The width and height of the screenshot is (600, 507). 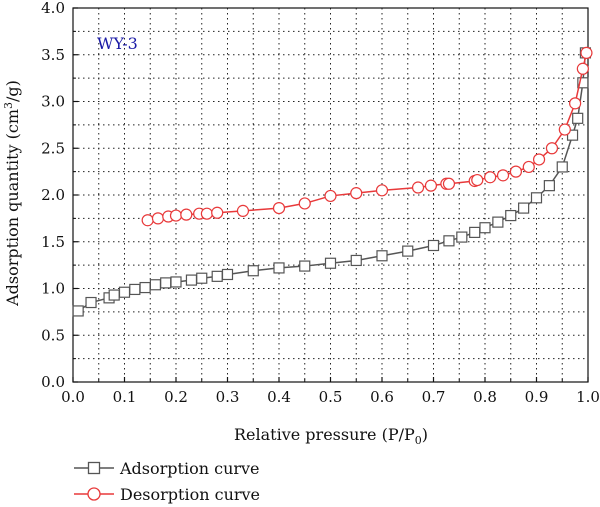 I want to click on y-tick-label: 3.0, so click(x=53, y=102).